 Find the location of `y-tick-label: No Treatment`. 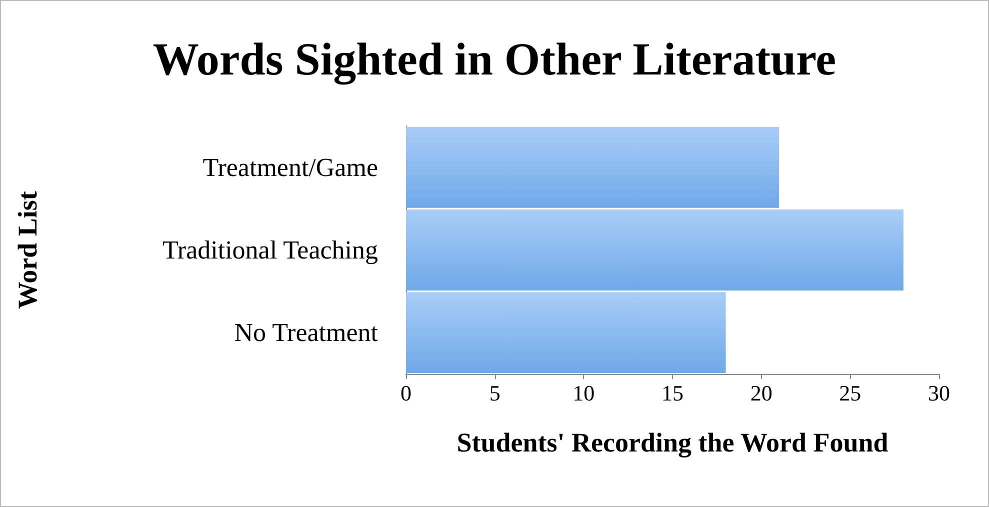

y-tick-label: No Treatment is located at coordinates (306, 333).